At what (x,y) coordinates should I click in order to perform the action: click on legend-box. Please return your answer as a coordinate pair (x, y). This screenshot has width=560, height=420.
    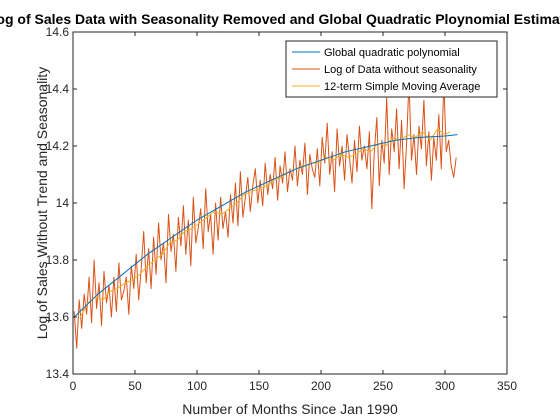
    Looking at the image, I should click on (391, 69).